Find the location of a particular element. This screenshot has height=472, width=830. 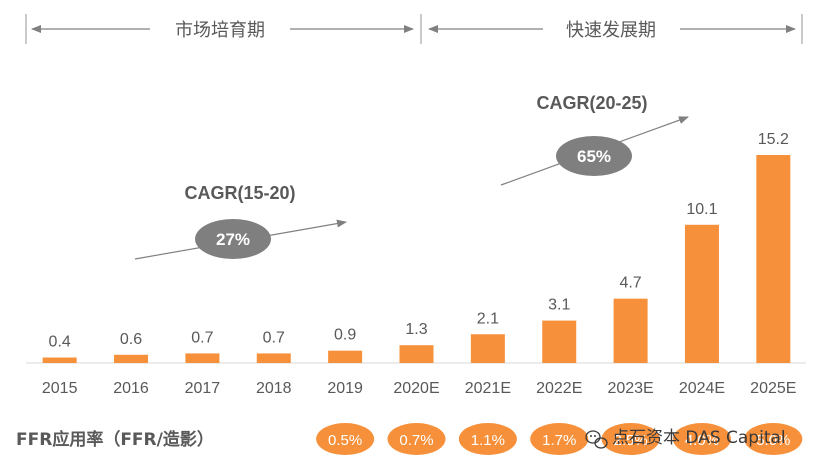

watermark: 点石资本 DAS Capital is located at coordinates (685, 438).